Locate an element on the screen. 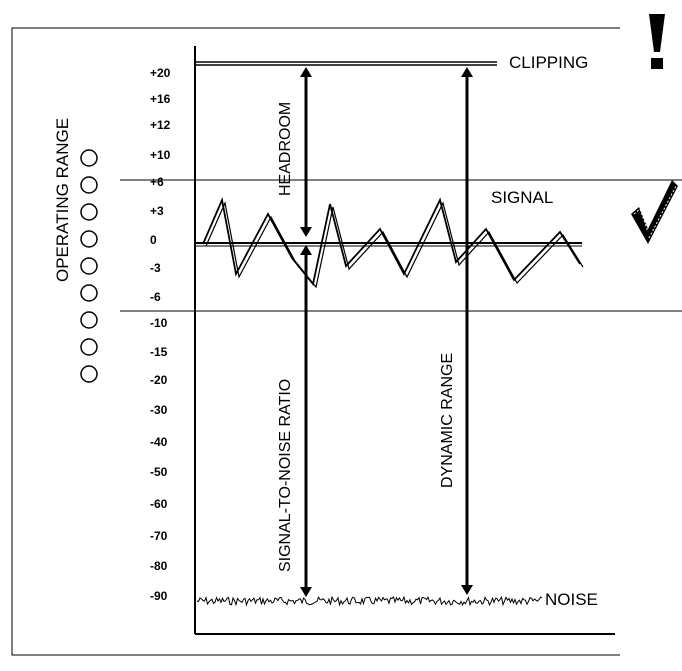  scale-tick-label: -80 is located at coordinates (159, 566).